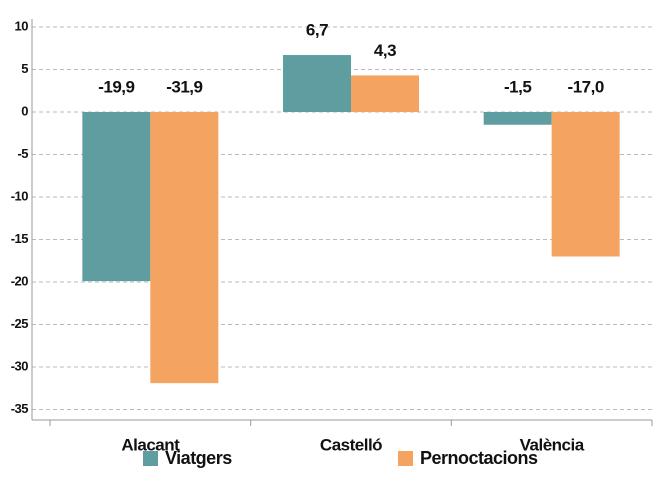  Describe the element at coordinates (22, 153) in the screenshot. I see `y-tick-label: -5` at that location.